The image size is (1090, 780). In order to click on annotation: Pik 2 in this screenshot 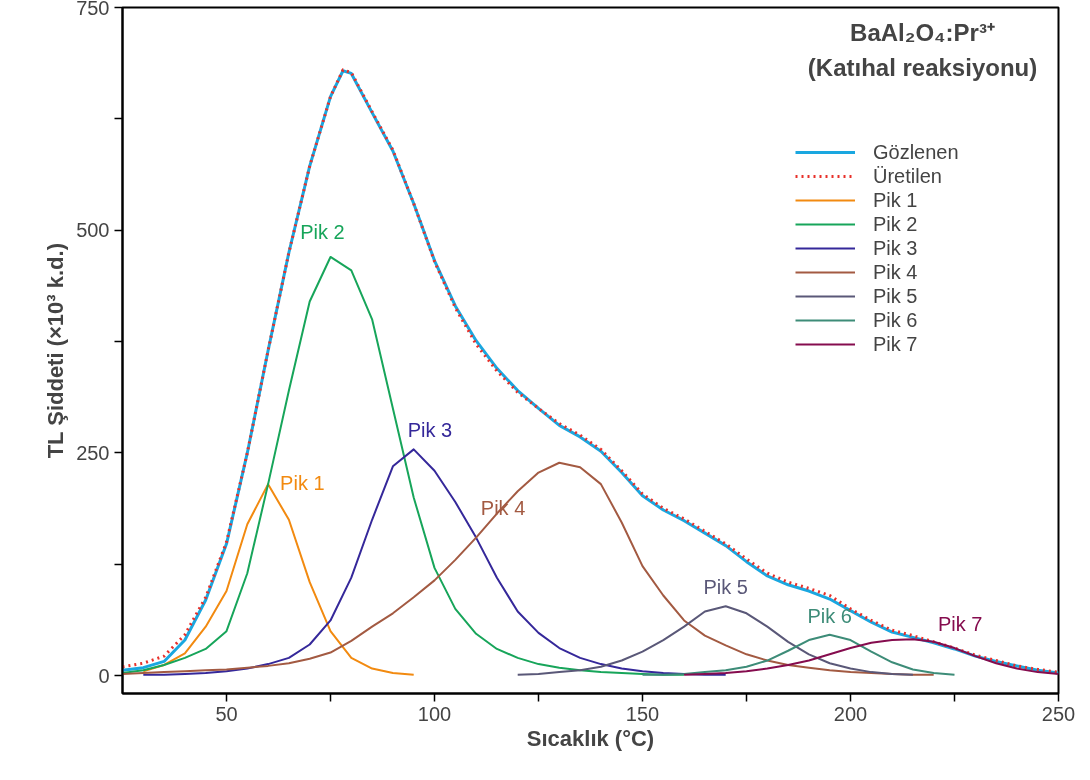, I will do `click(322, 231)`.